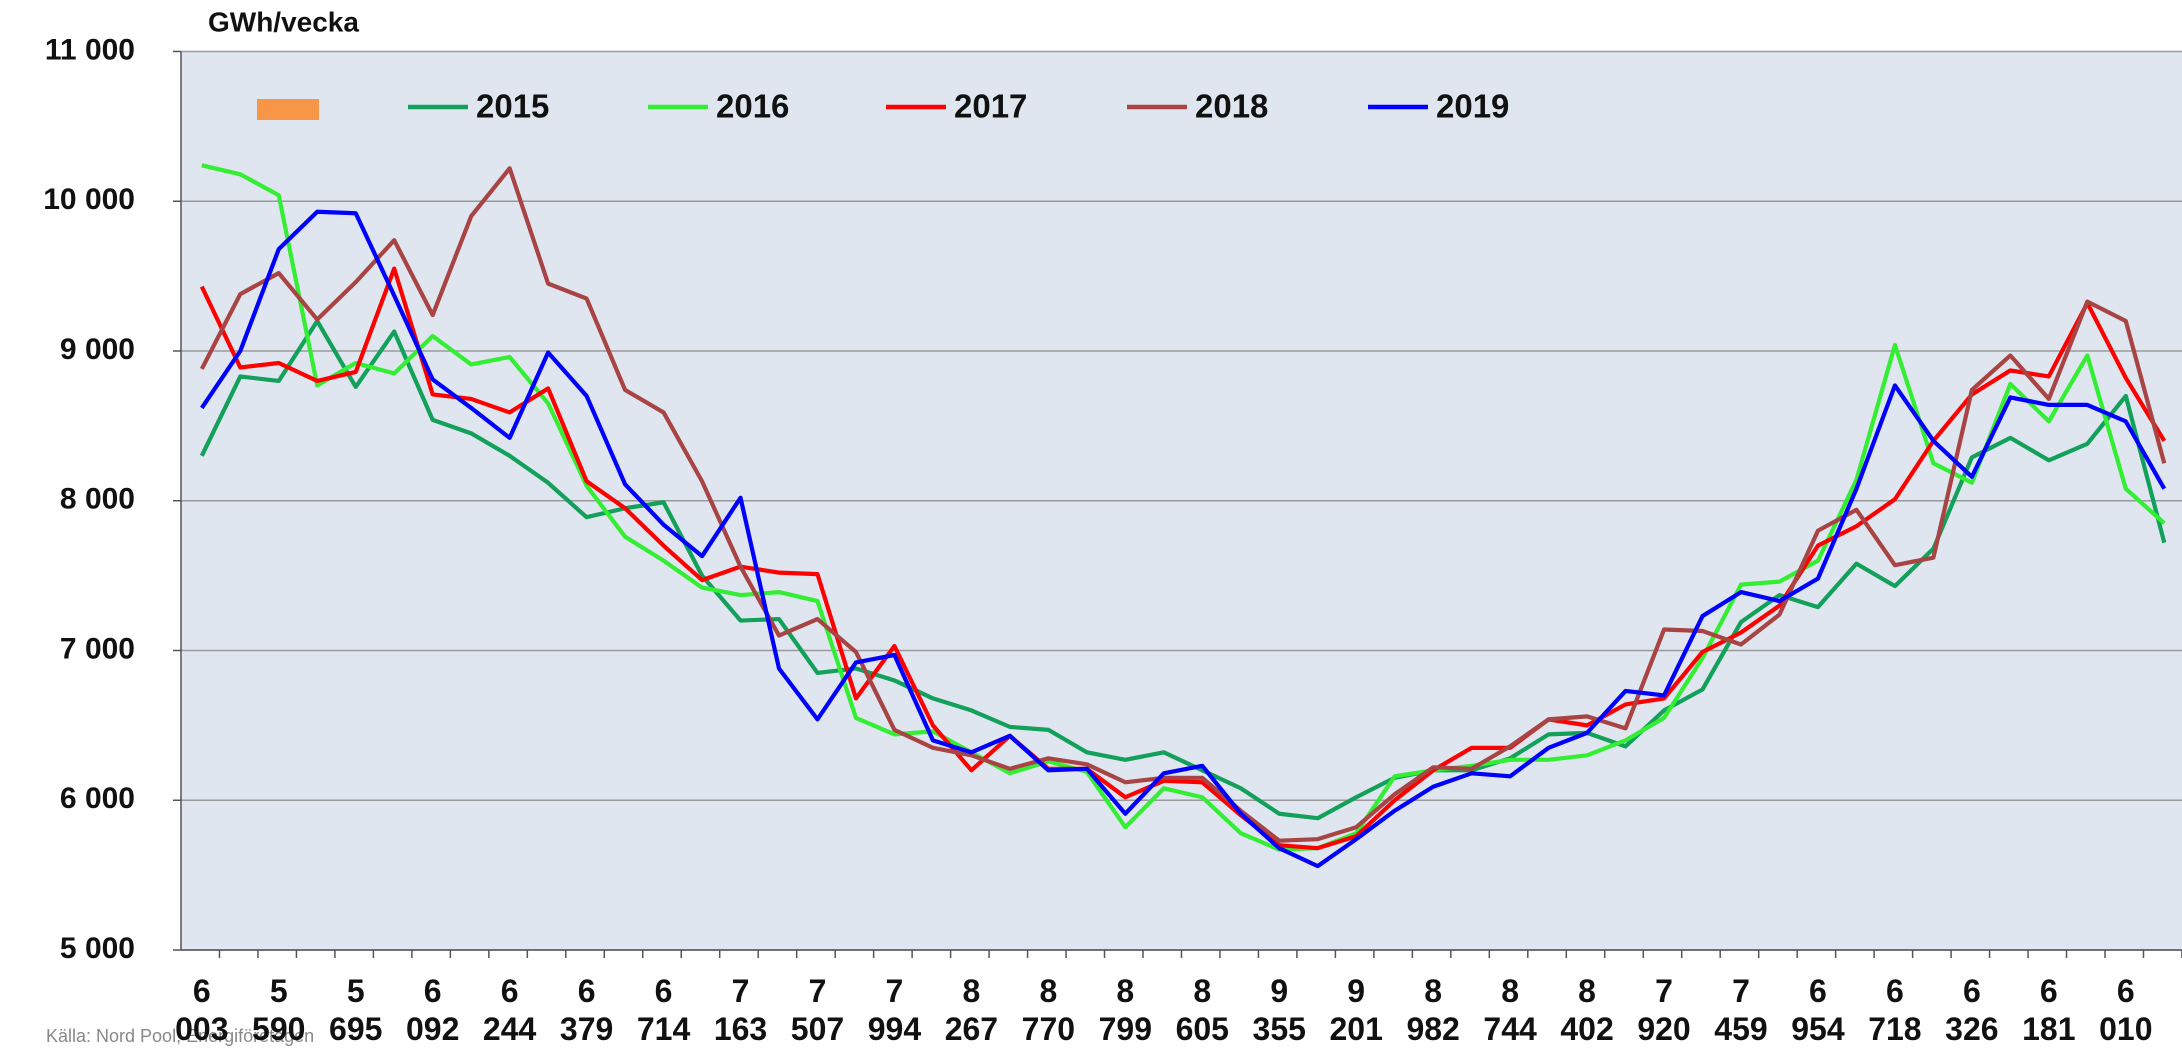 The height and width of the screenshot is (1050, 2182). I want to click on x-tick-label: 8 799, so click(1125, 1010).